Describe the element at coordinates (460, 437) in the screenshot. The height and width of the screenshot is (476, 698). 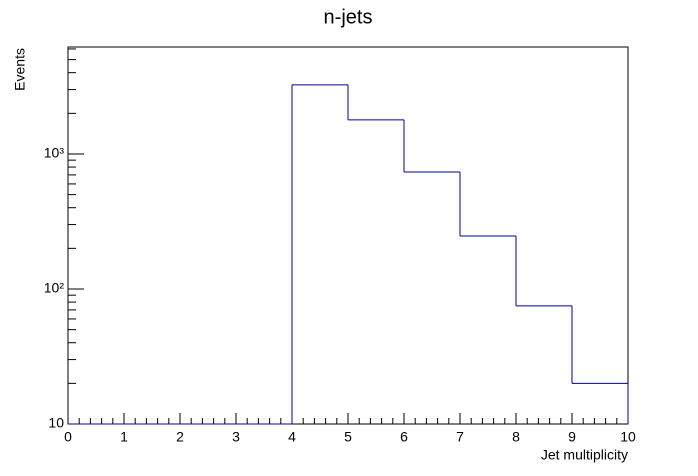
I see `x-tick-label: 7` at that location.